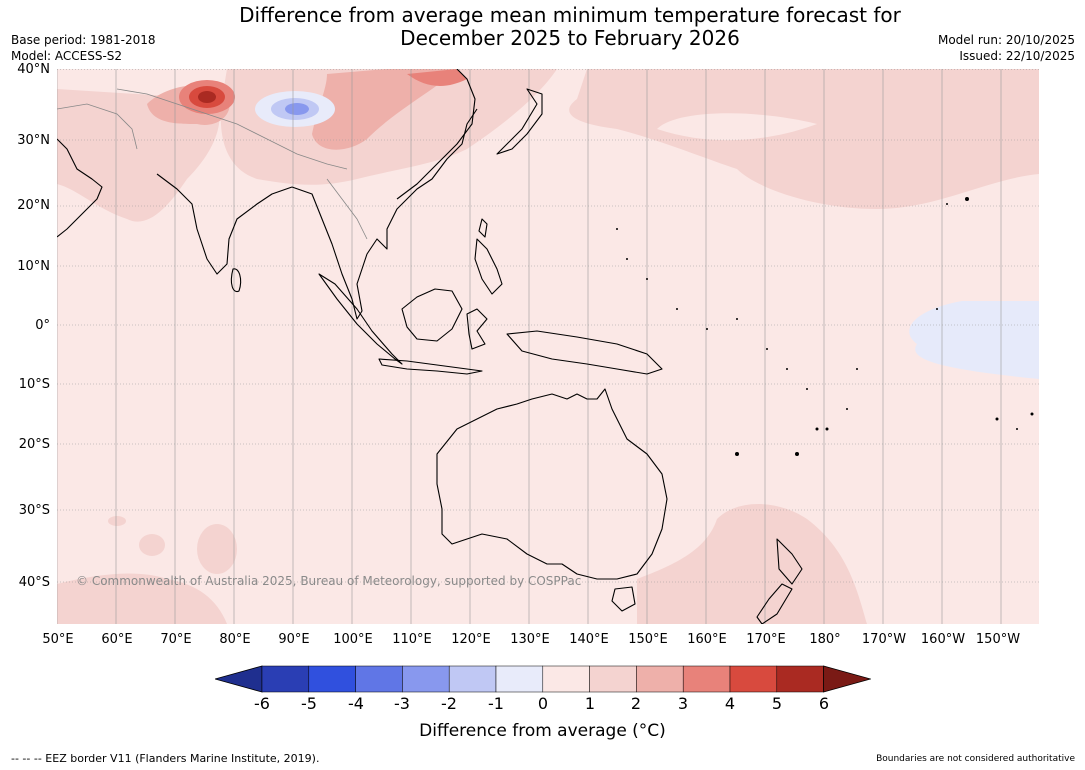 Image resolution: width=1085 pixels, height=770 pixels. I want to click on coast-sumatra, so click(360, 319).